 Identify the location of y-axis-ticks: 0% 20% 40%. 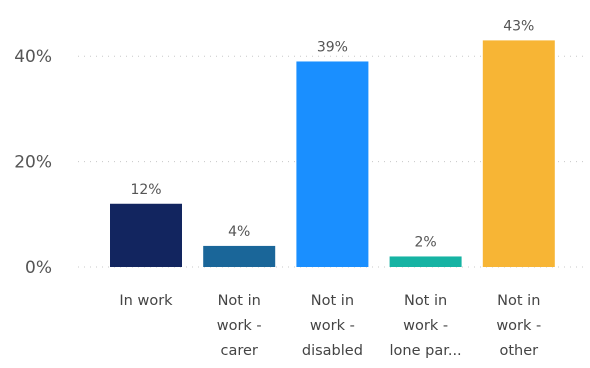
(33, 162).